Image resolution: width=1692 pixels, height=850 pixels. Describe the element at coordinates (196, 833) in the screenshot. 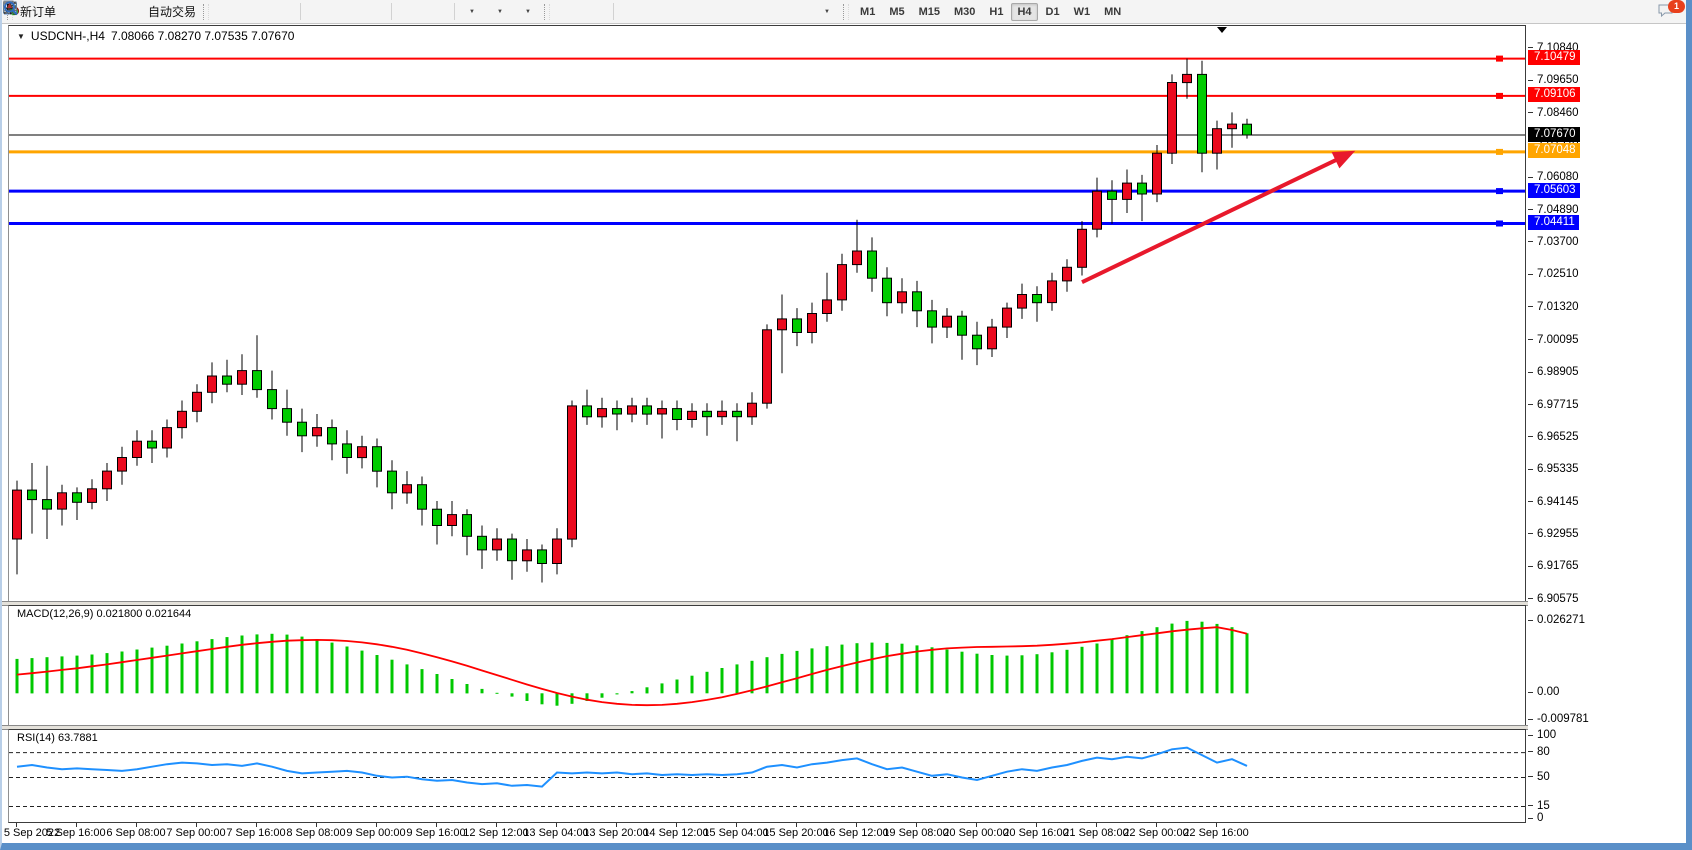

I see `date-label: 7 Sep 00:00` at that location.